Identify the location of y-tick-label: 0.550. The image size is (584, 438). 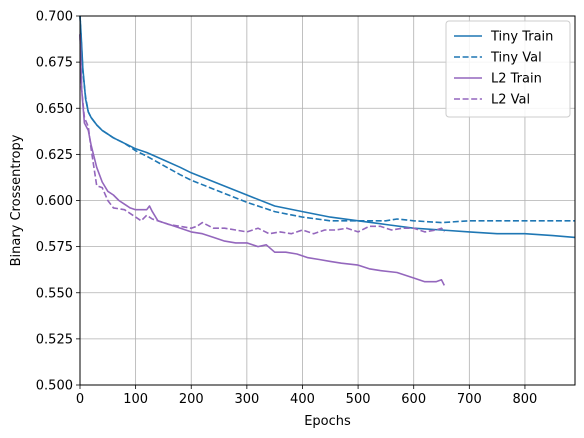
(54, 293).